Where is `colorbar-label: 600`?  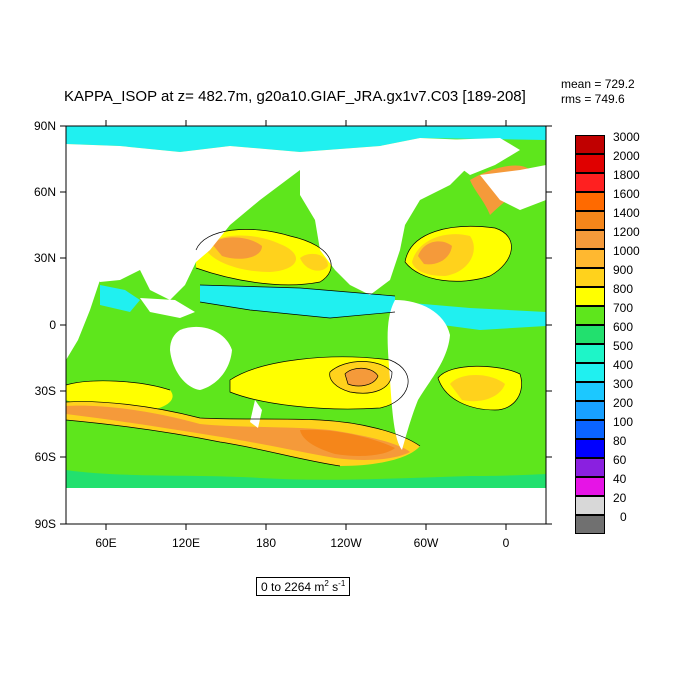 colorbar-label: 600 is located at coordinates (623, 327).